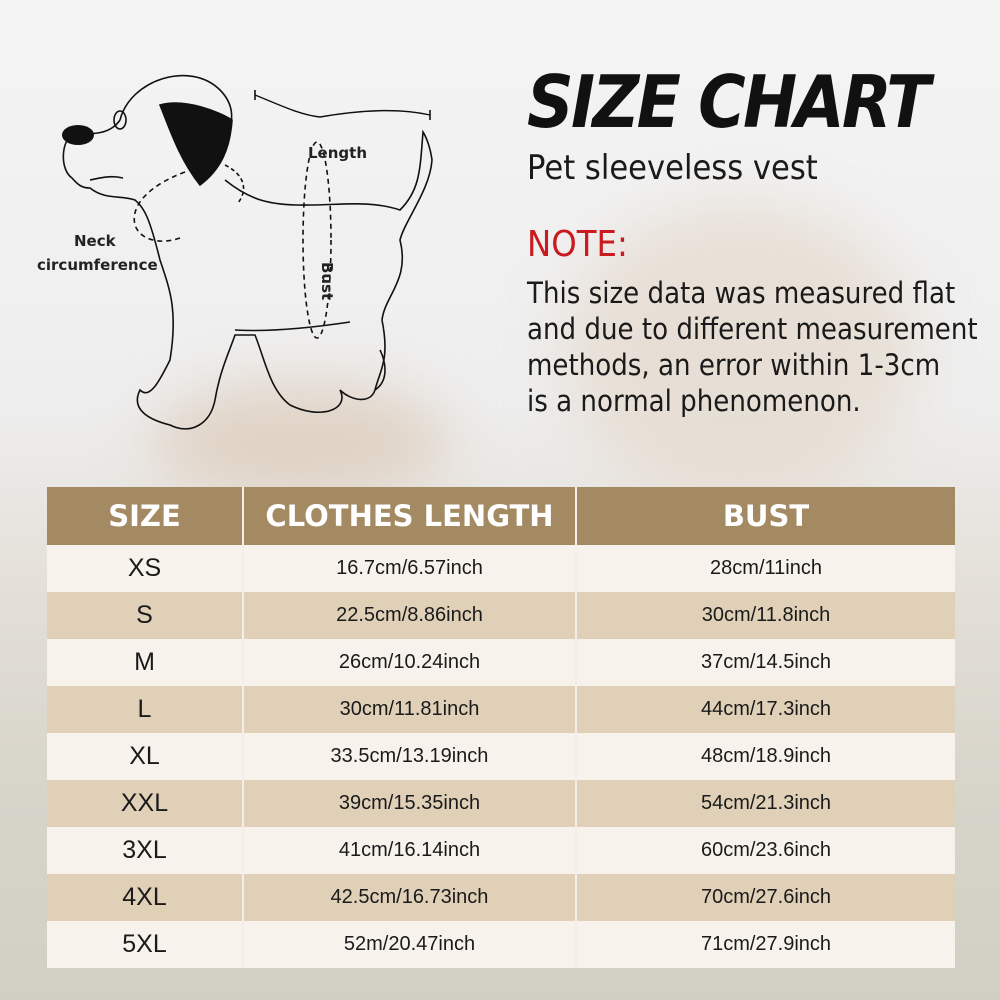 The width and height of the screenshot is (1000, 1000). I want to click on size-cell: 3XL, so click(145, 850).